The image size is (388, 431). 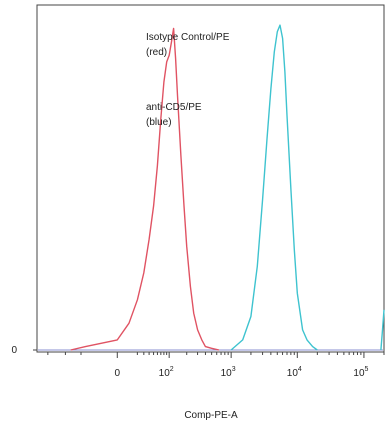 What do you see at coordinates (159, 122) in the screenshot?
I see `annotation-cd5-line2: (blue)` at bounding box center [159, 122].